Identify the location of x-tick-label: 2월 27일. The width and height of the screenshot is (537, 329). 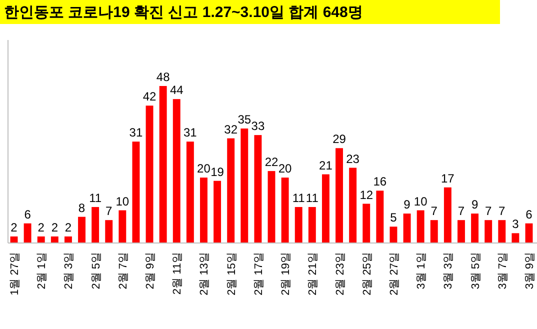
(394, 274).